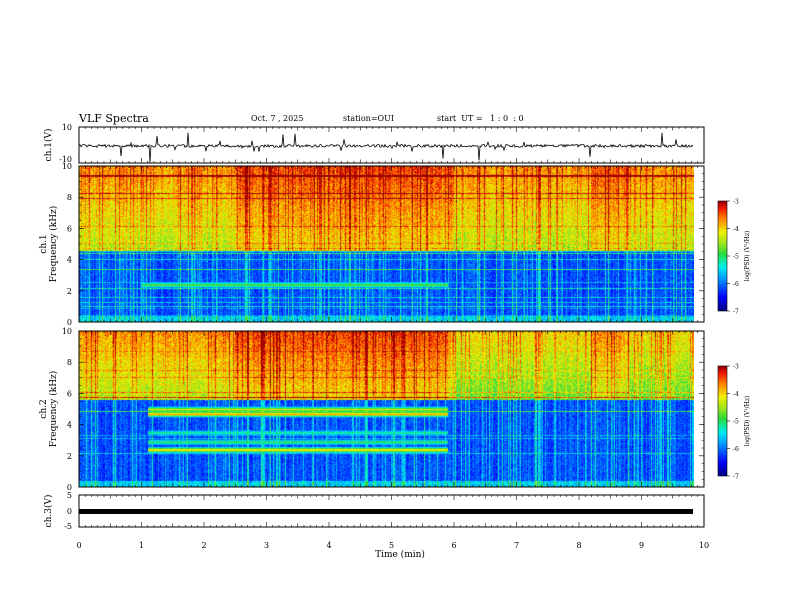 This screenshot has width=792, height=612. What do you see at coordinates (44, 408) in the screenshot?
I see `ch2-spectrogram-ylabel-channel: ch.2` at bounding box center [44, 408].